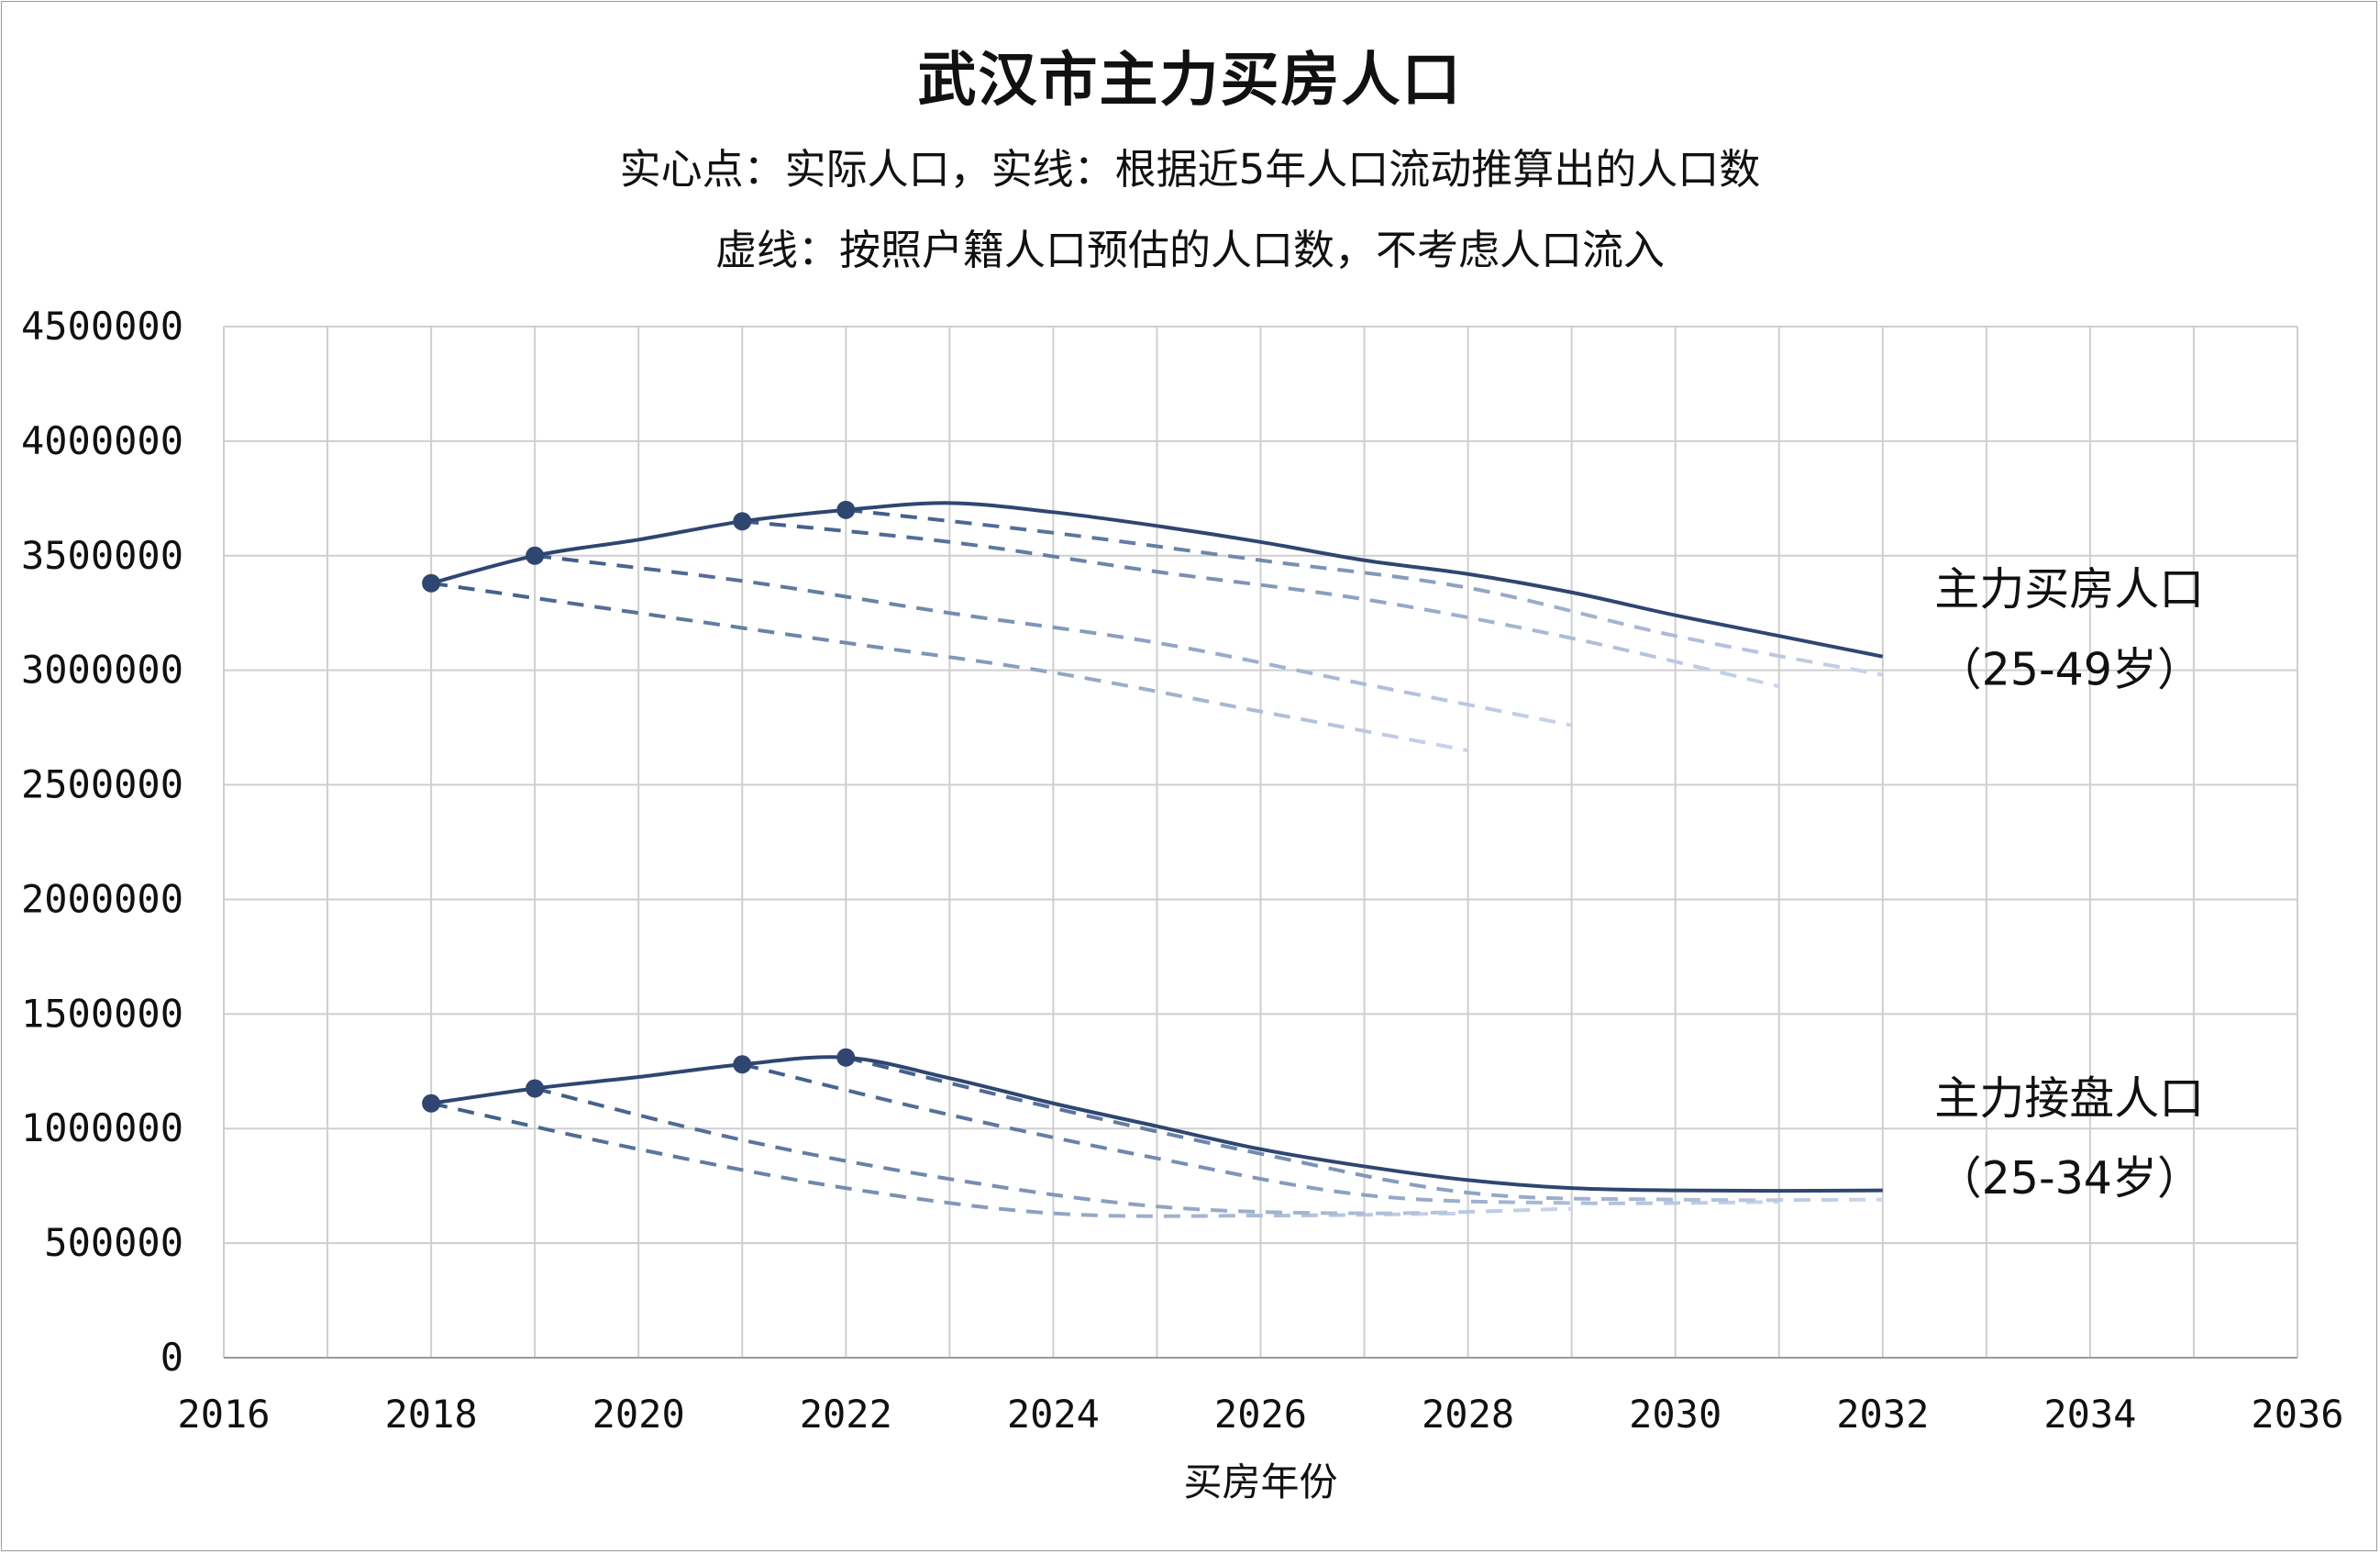 This screenshot has width=2380, height=1554. I want to click on x-tick-label: 2024, so click(1053, 1414).